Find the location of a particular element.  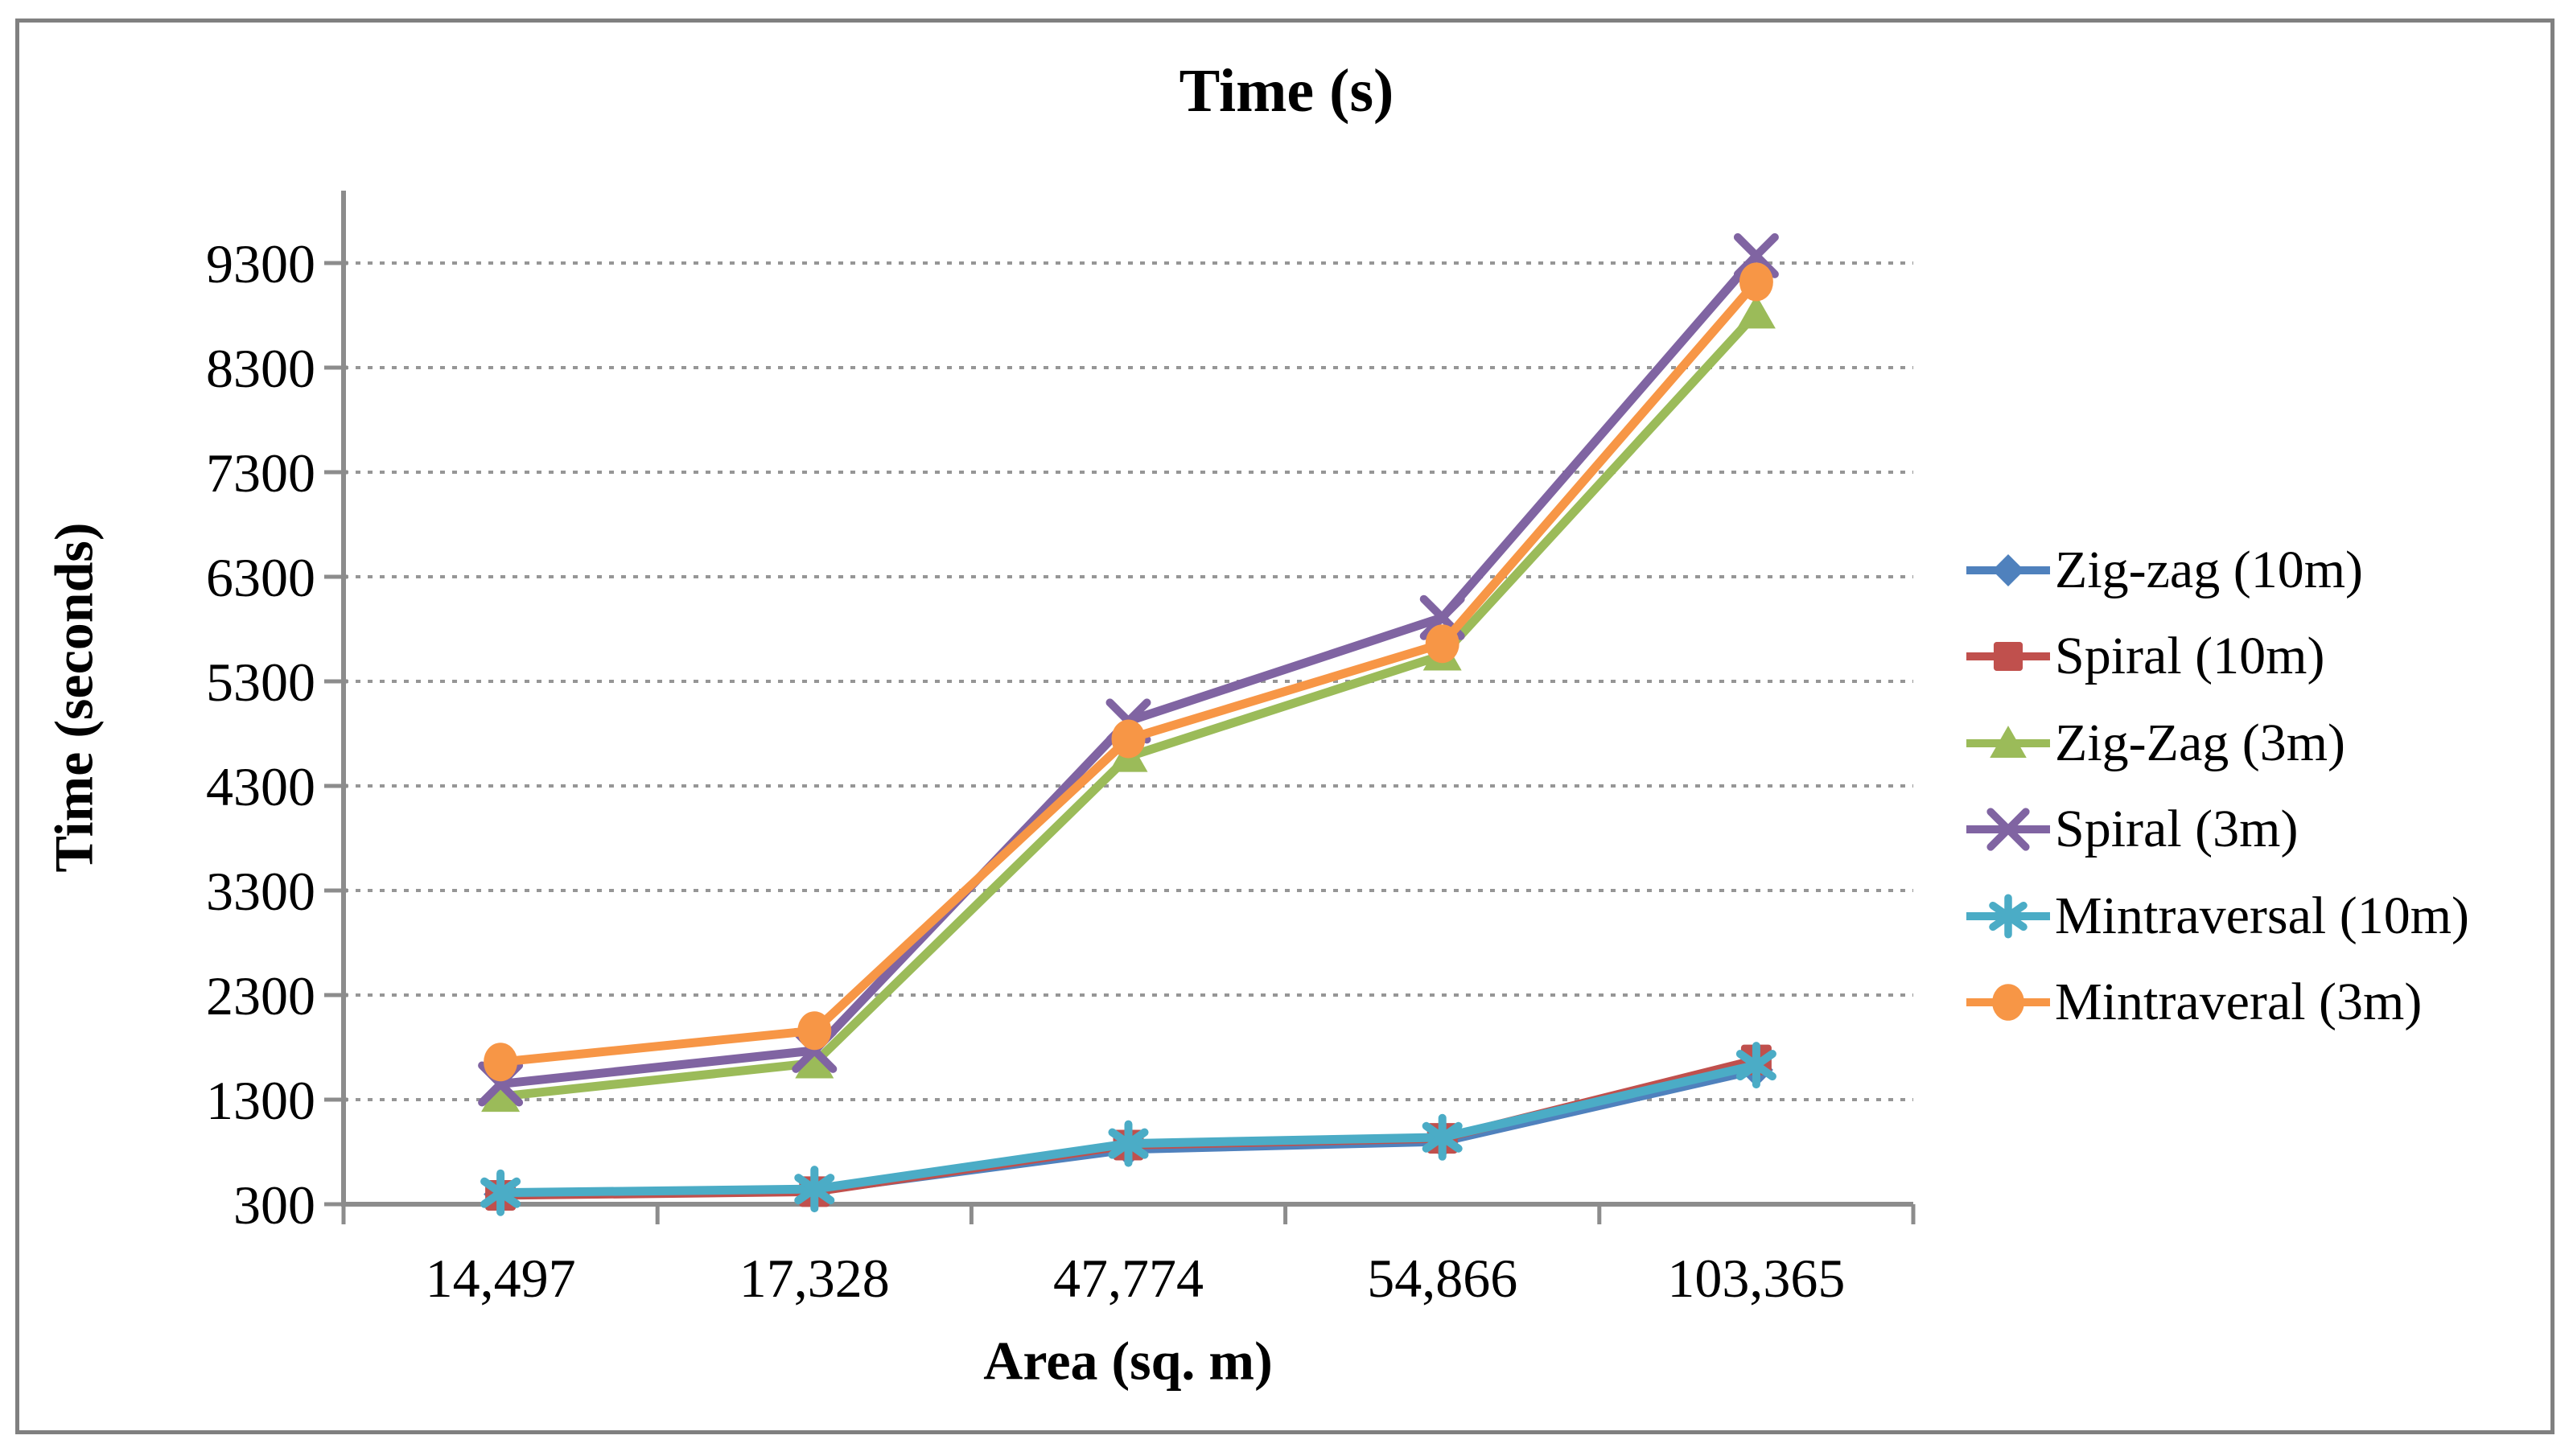

legend-item-zig-zag-10m: Zig-zag (10m) is located at coordinates (2217, 571).